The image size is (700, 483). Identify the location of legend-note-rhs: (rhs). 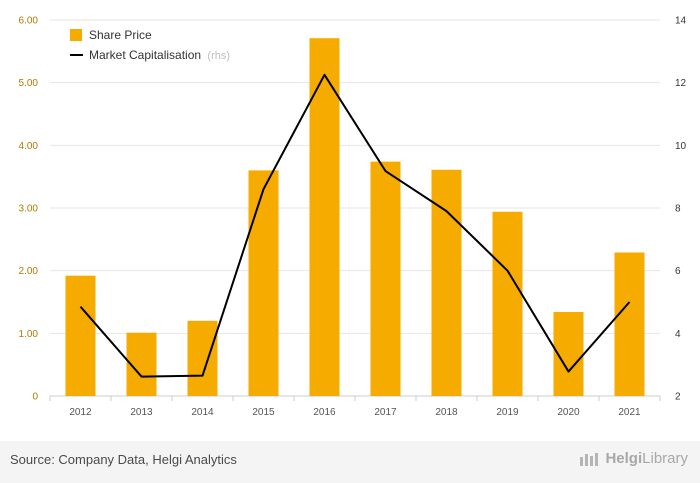
(218, 56).